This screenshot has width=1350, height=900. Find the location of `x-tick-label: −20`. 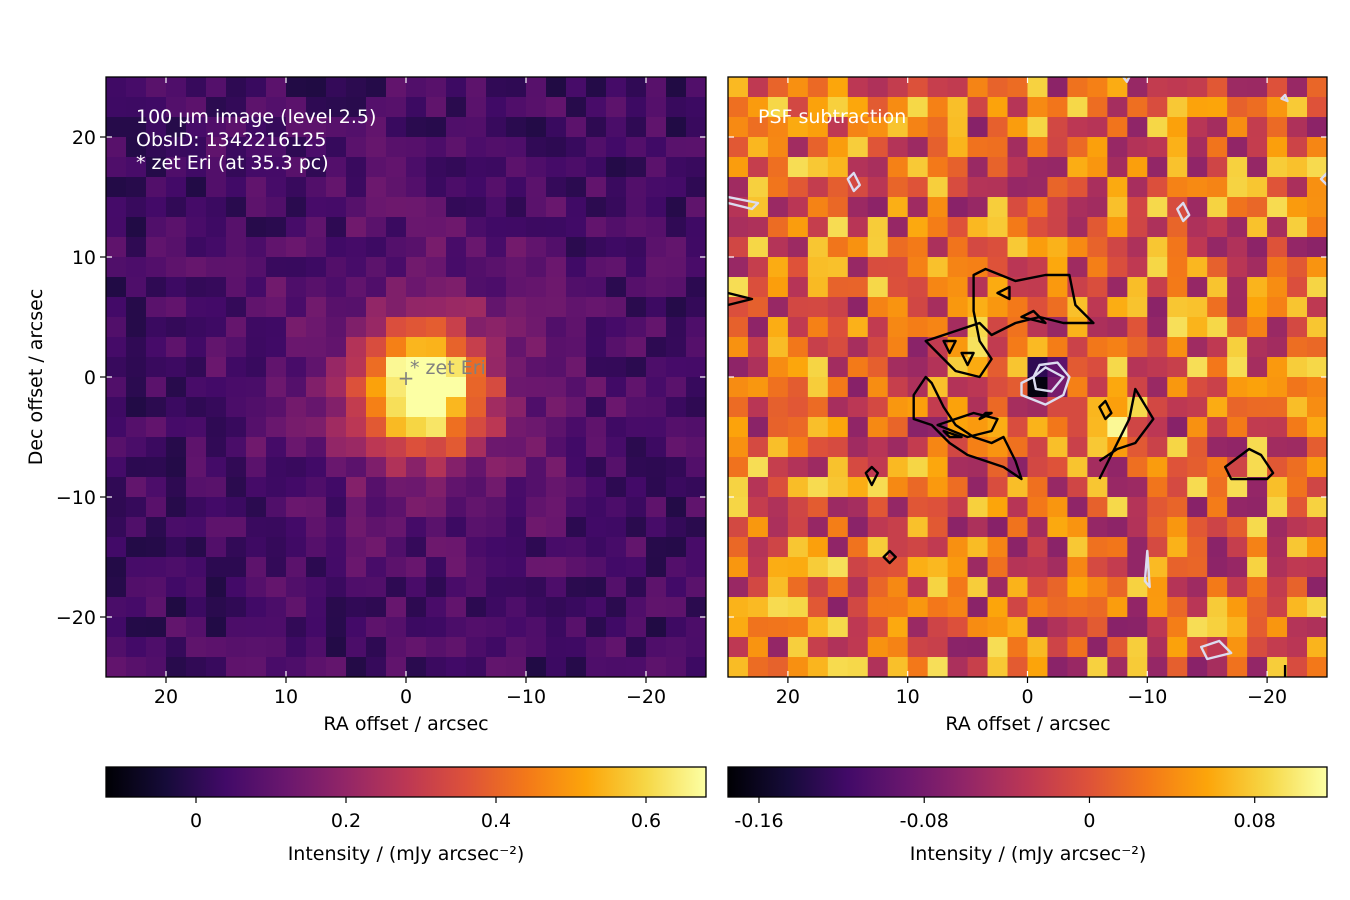

x-tick-label: −20 is located at coordinates (646, 697).